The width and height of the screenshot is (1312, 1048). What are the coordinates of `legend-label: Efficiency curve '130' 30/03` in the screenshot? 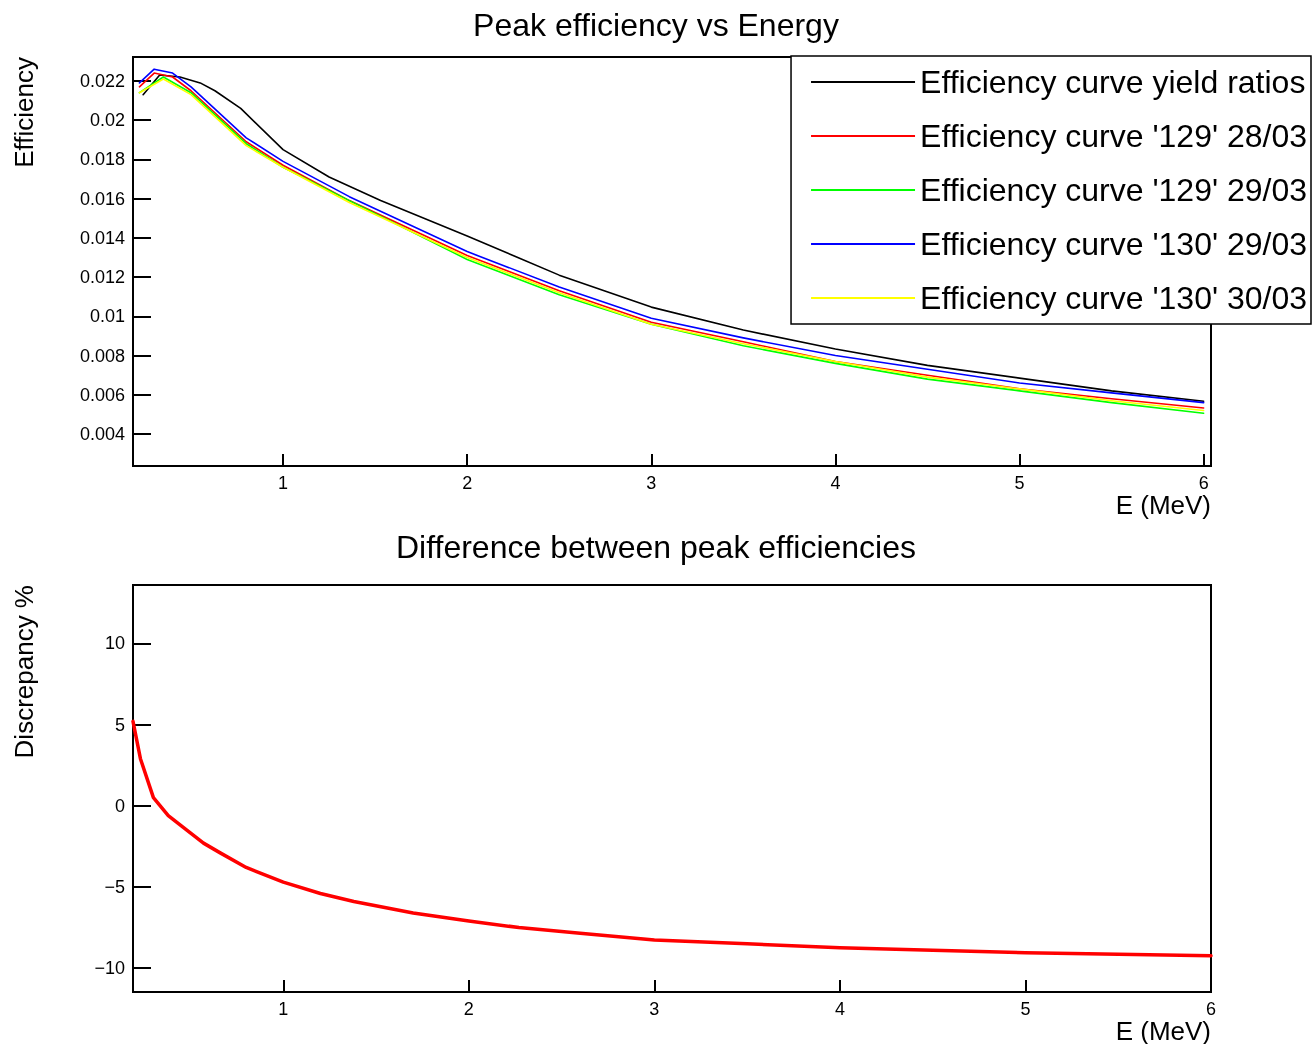 It's located at (1113, 298).